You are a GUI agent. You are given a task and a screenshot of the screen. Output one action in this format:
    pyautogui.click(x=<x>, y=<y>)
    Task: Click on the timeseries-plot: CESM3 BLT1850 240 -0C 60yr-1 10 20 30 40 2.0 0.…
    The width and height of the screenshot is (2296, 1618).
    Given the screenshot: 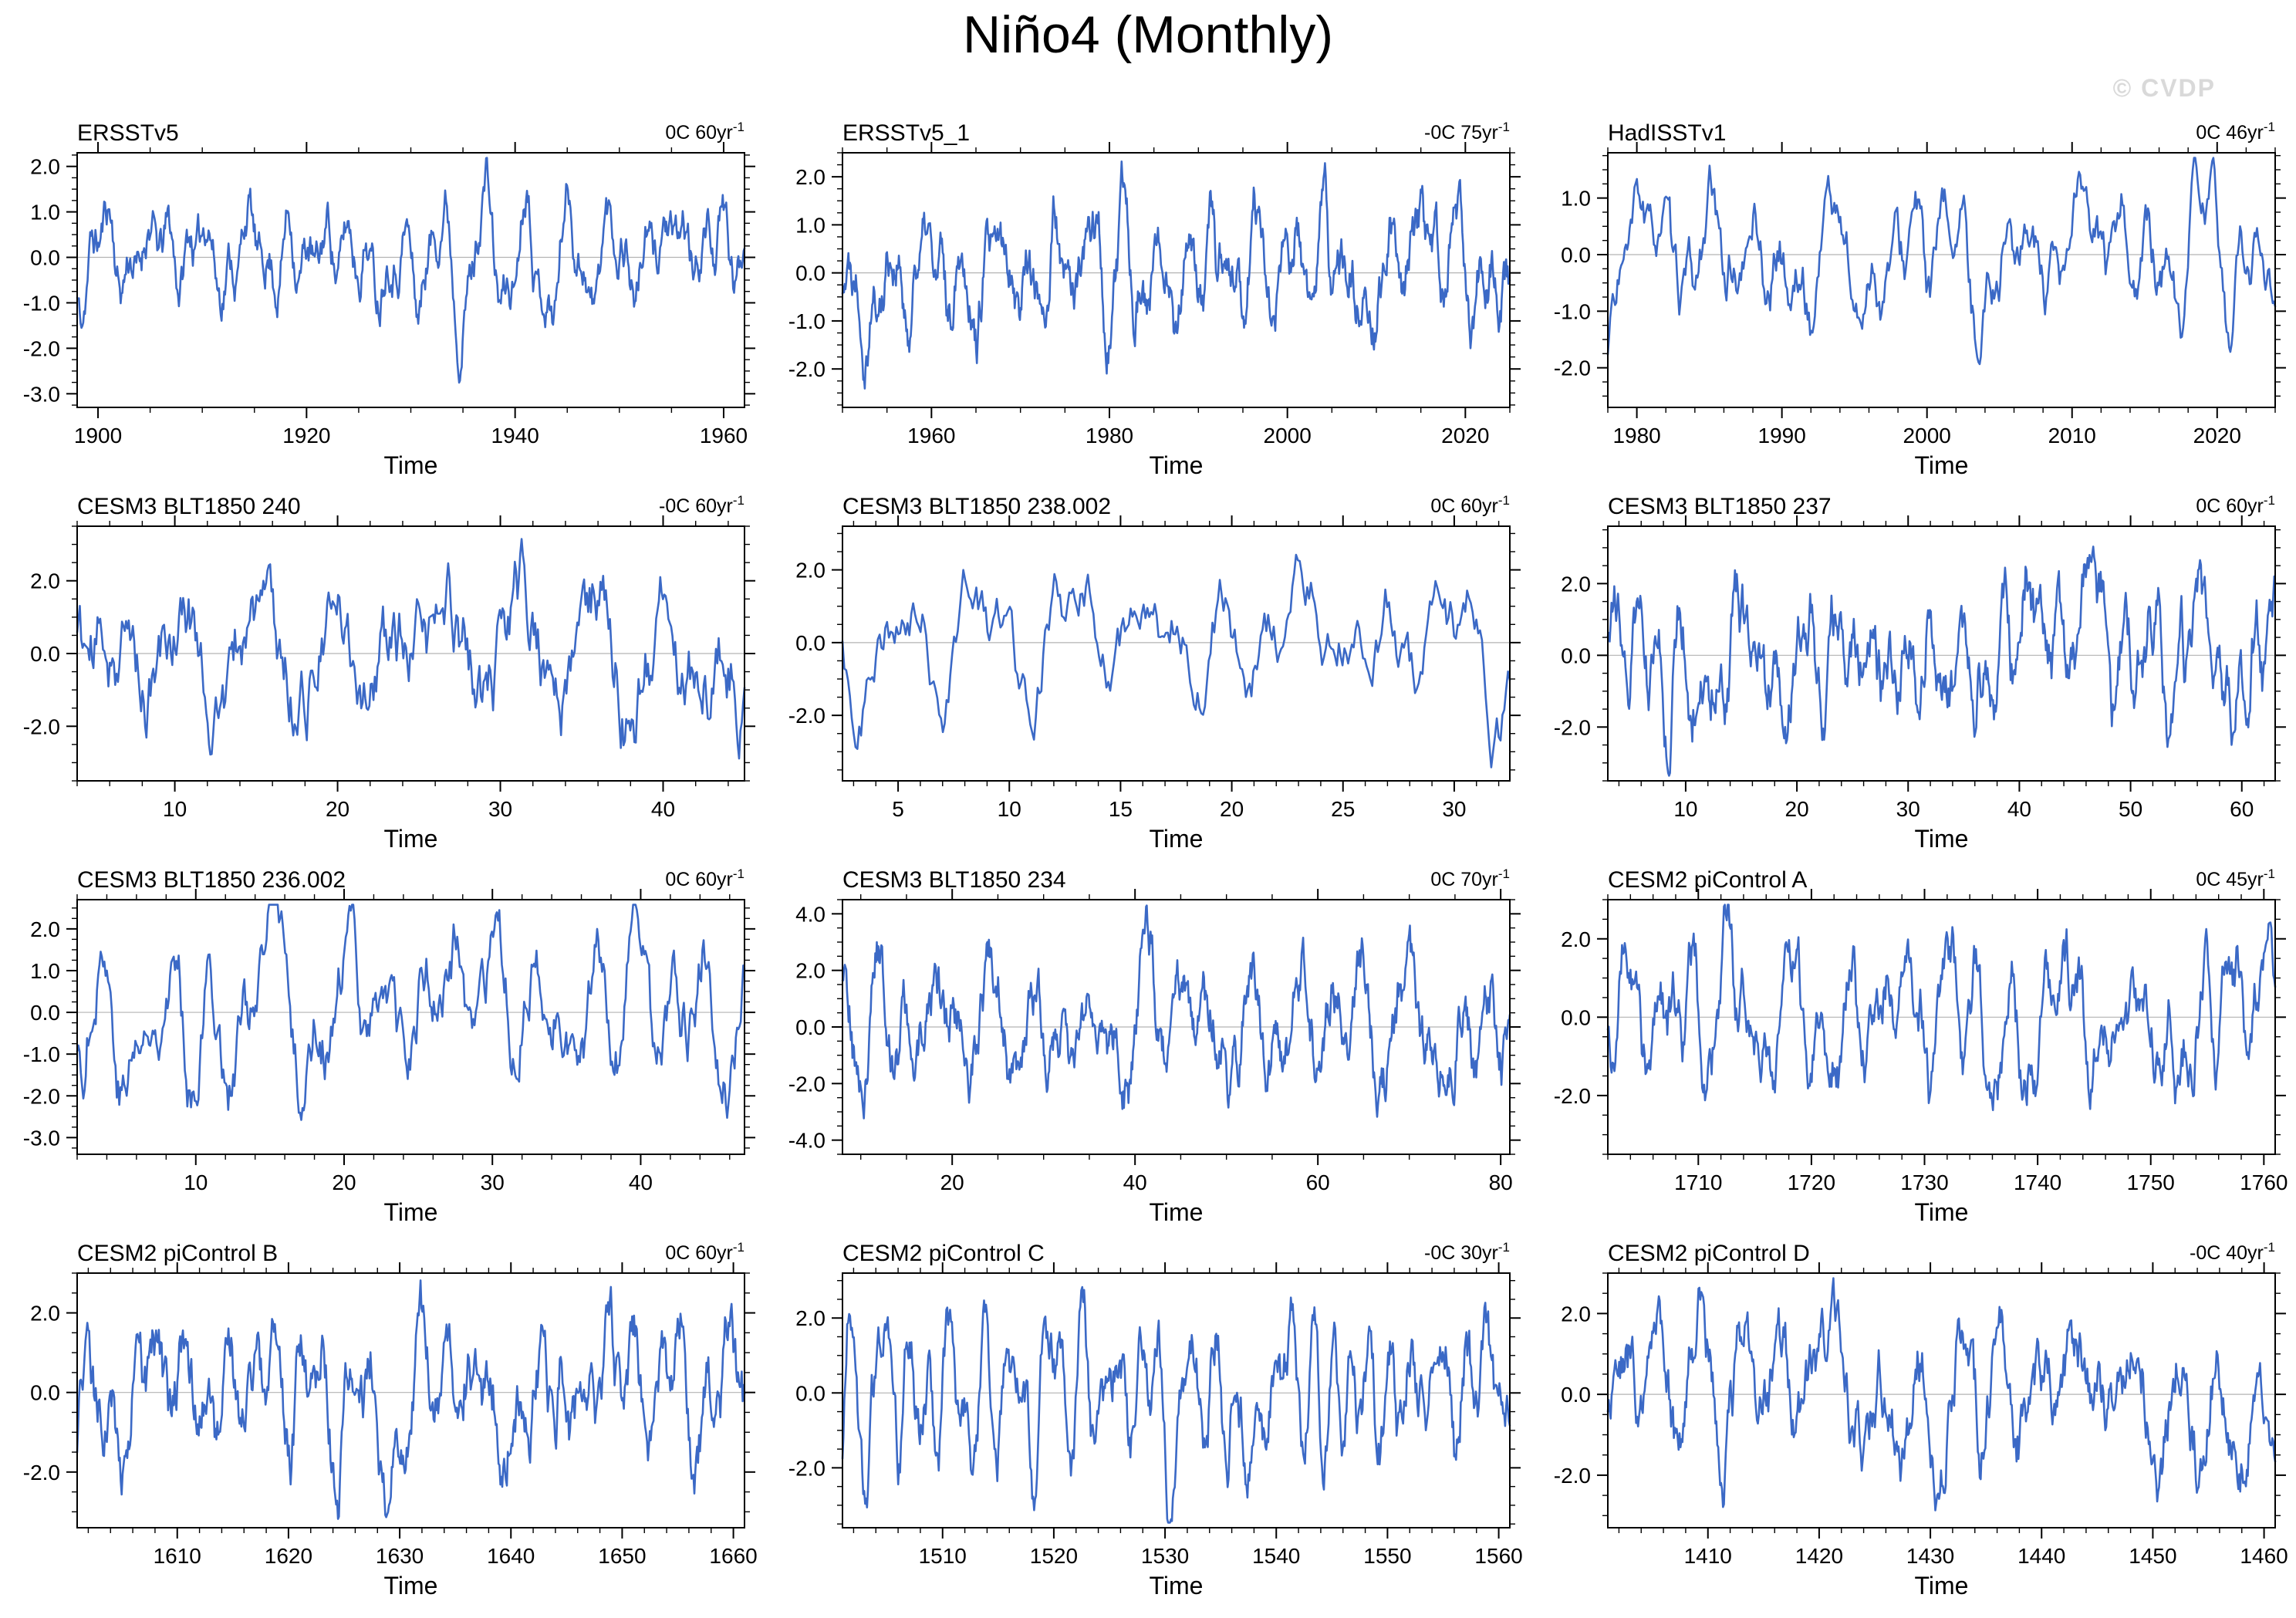 What is the action you would take?
    pyautogui.click(x=389, y=673)
    